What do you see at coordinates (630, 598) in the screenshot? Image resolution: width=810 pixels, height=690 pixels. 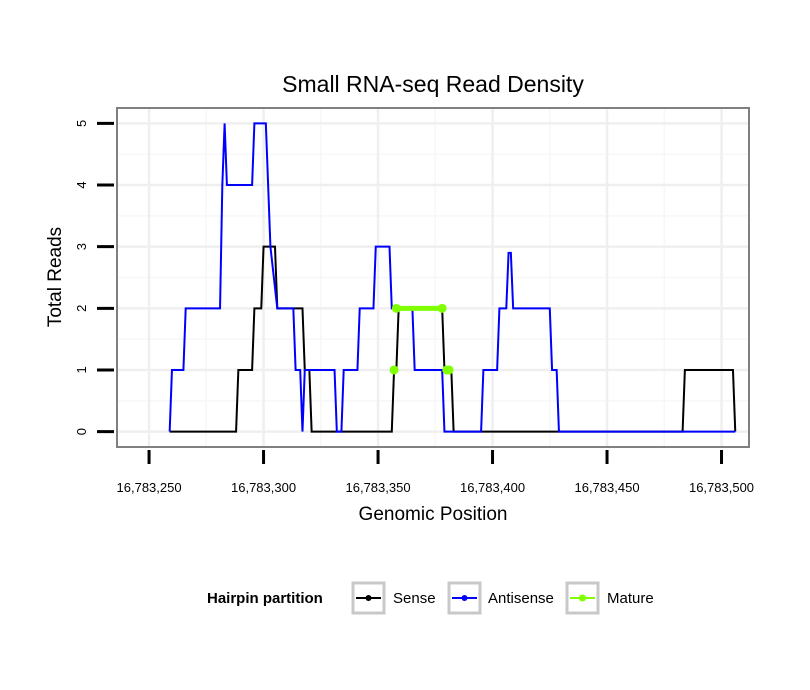 I see `legend-label-mature: Mature` at bounding box center [630, 598].